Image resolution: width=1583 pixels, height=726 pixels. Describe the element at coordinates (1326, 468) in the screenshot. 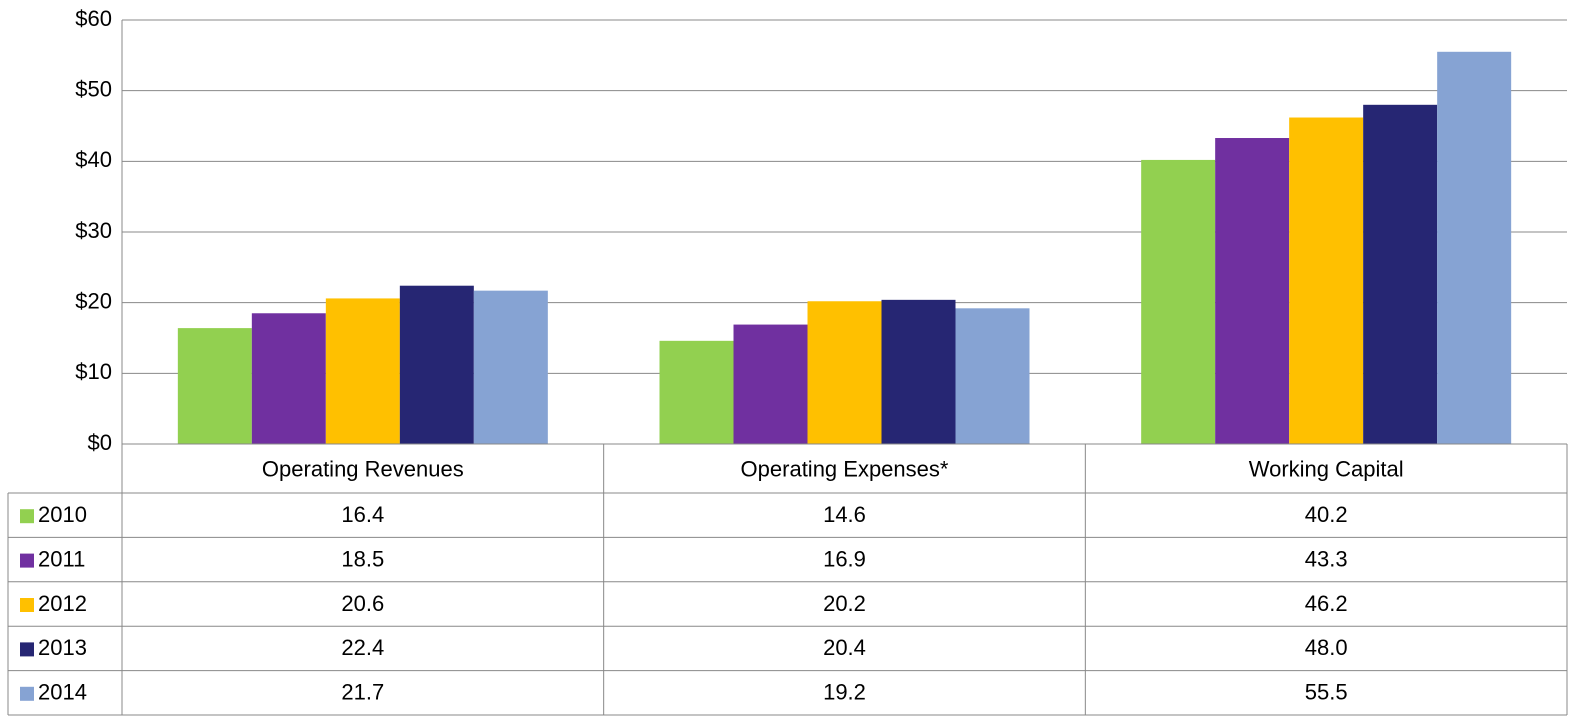

I see `category-label: Working Capital` at that location.